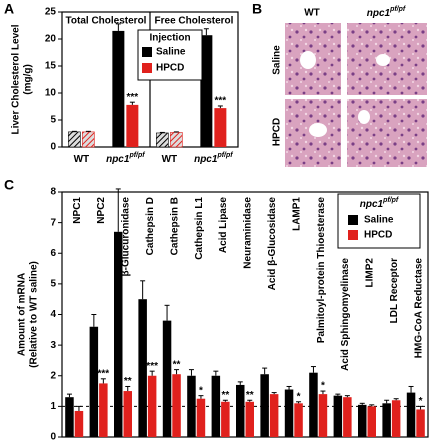  I want to click on y-axis-label: Liver Cholesterol Level, so click(16, 79).